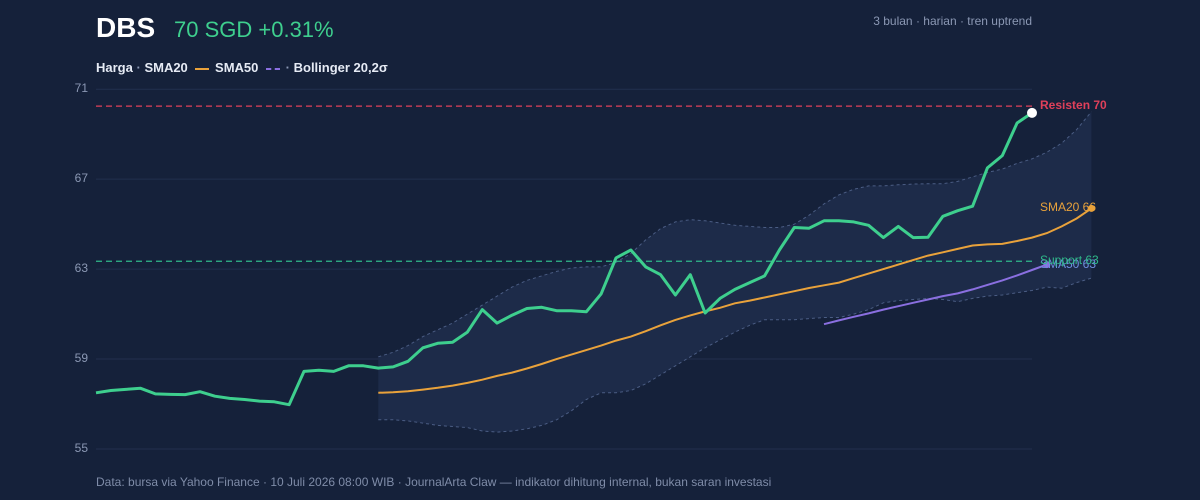  Describe the element at coordinates (1047, 265) in the screenshot. I see `sma50-end-marker` at that location.